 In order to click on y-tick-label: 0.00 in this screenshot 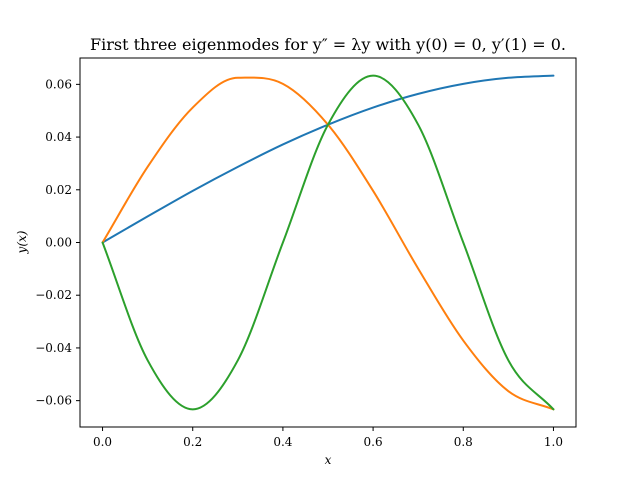, I will do `click(58, 243)`.